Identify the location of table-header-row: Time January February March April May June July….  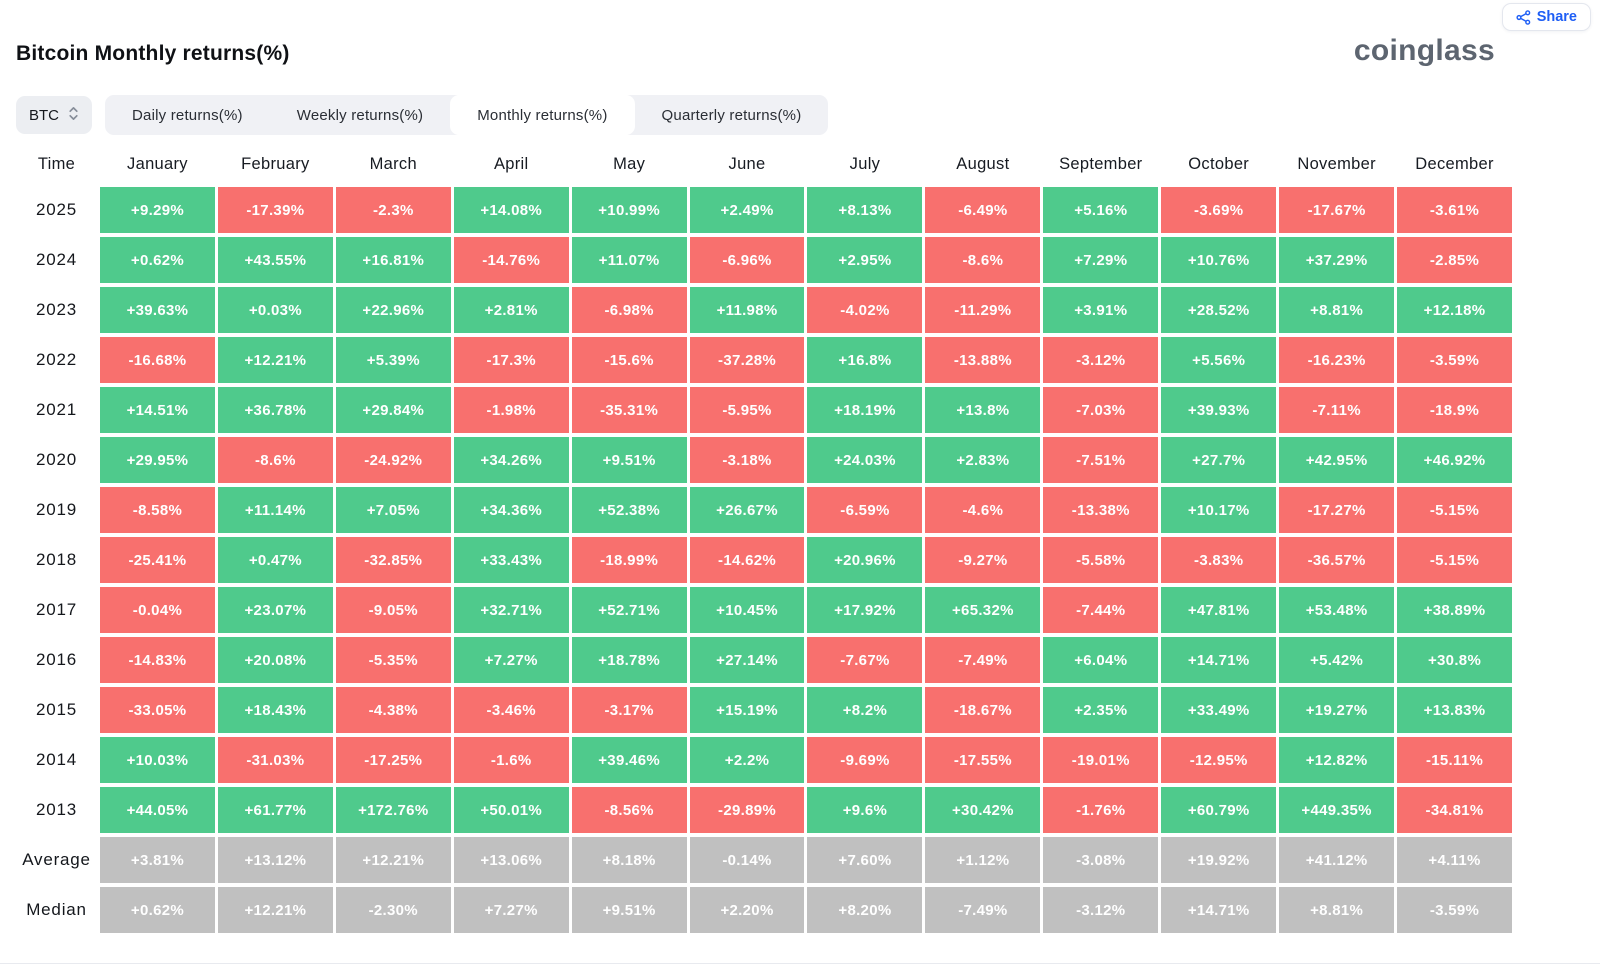
(764, 164).